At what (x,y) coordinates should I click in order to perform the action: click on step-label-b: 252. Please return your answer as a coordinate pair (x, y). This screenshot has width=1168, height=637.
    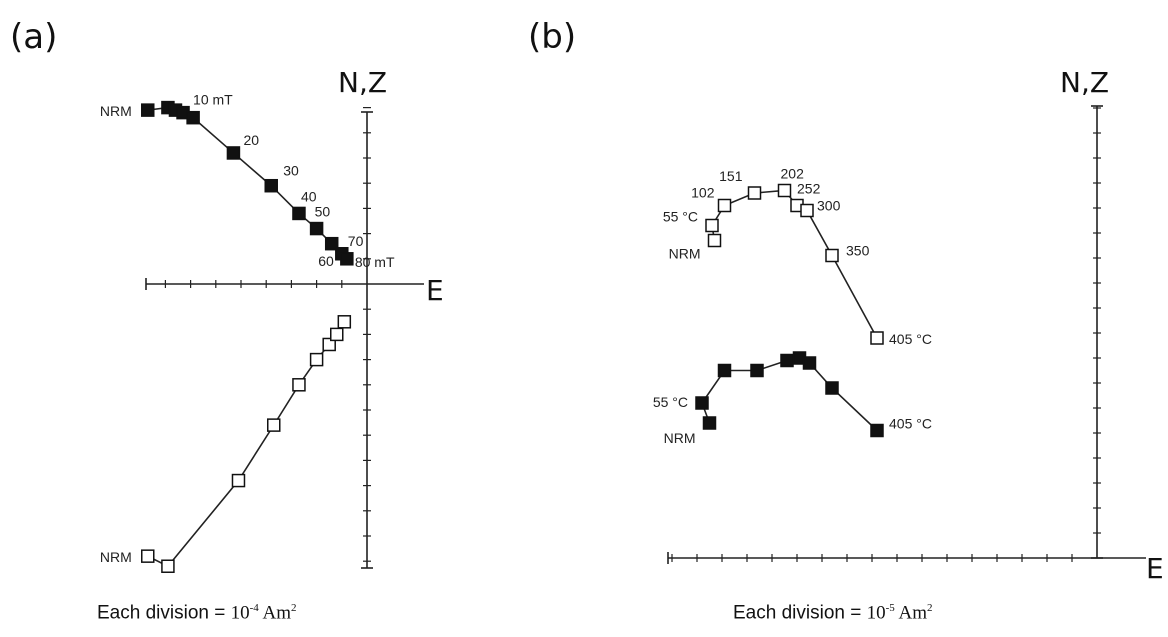
    Looking at the image, I should click on (809, 189).